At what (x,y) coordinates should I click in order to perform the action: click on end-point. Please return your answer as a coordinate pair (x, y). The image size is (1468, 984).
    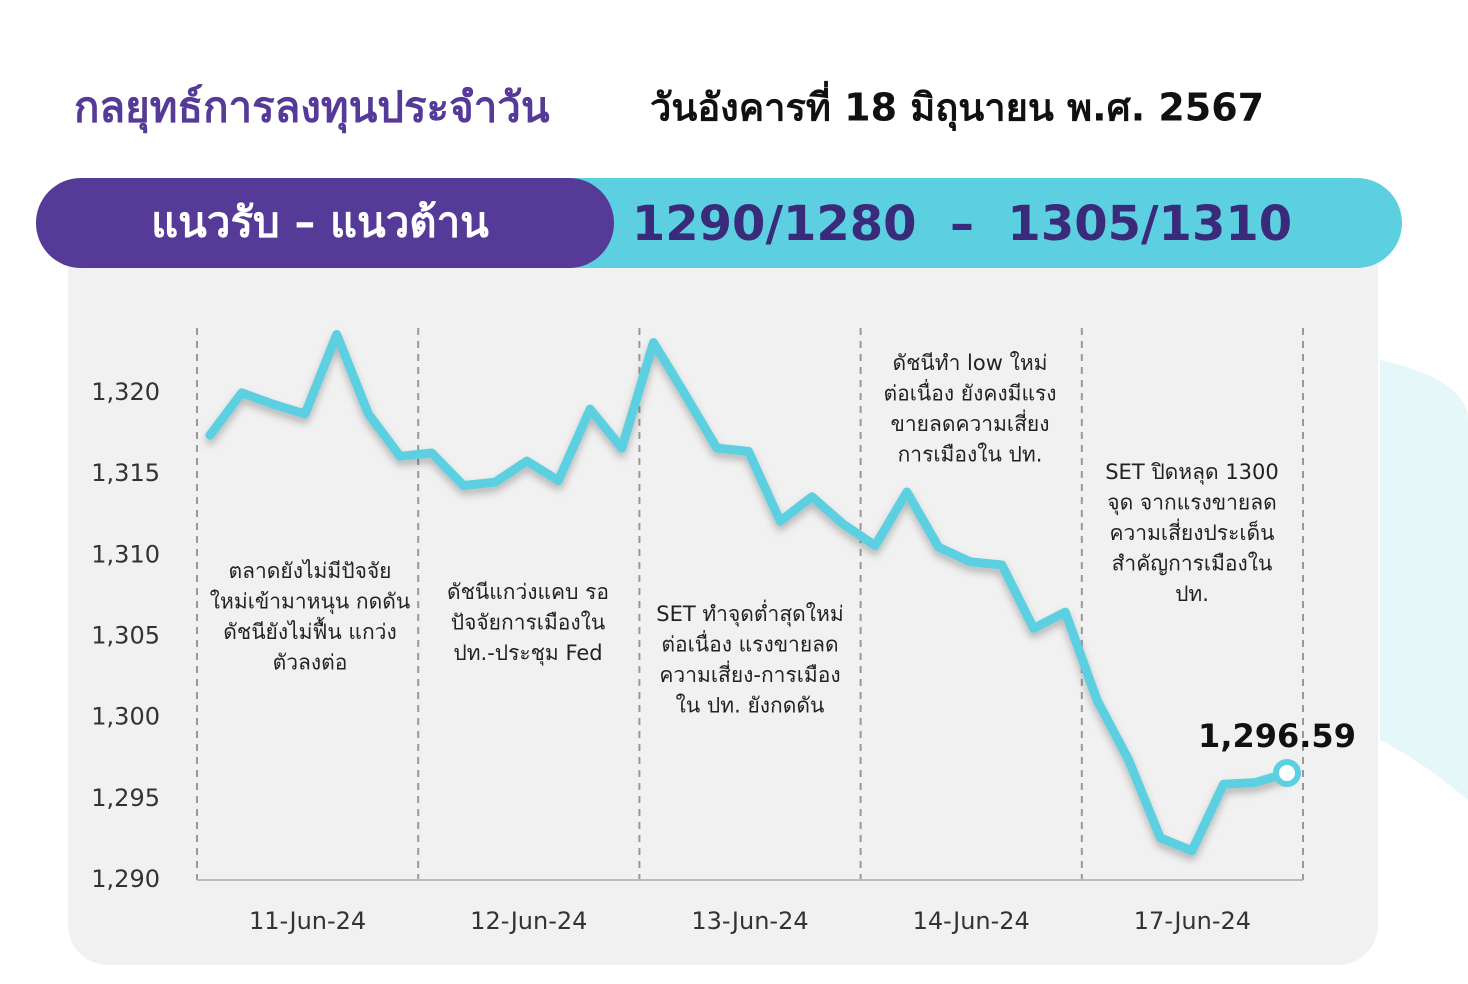
    Looking at the image, I should click on (1287, 773).